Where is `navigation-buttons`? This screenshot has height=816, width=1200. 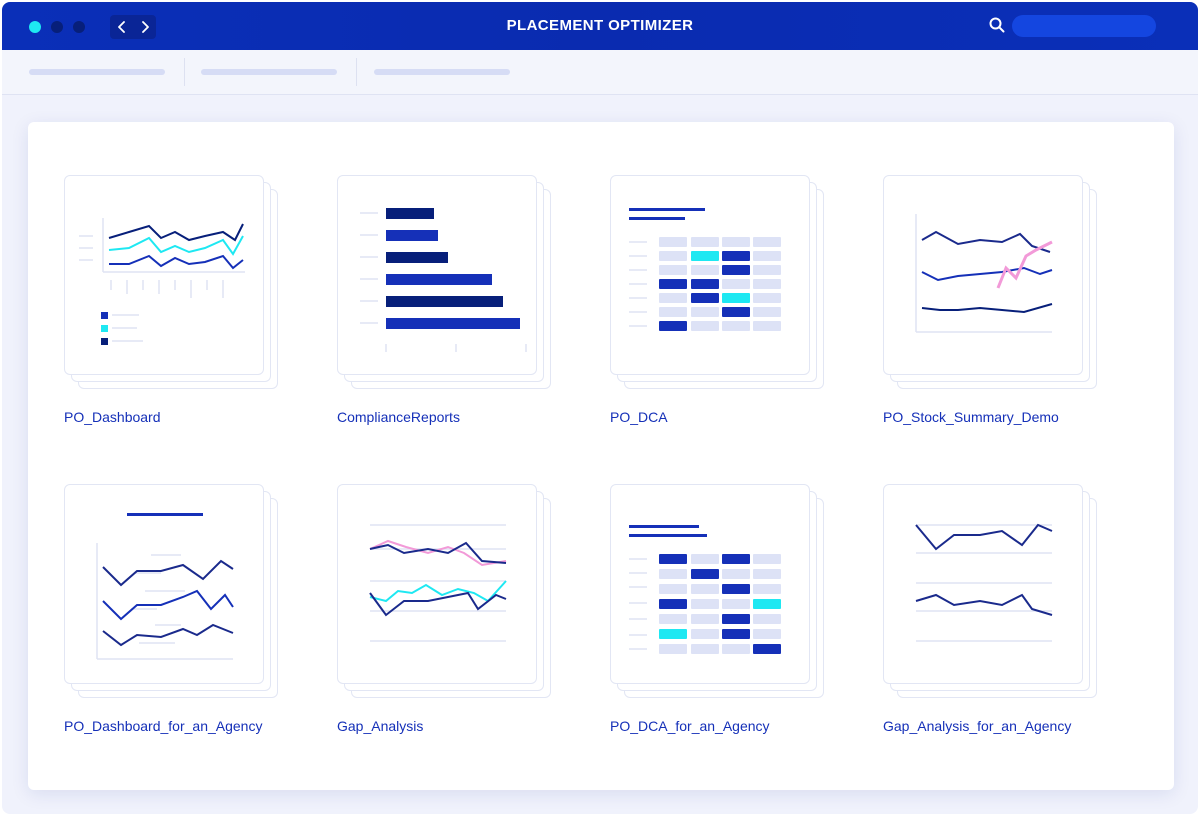 navigation-buttons is located at coordinates (133, 27).